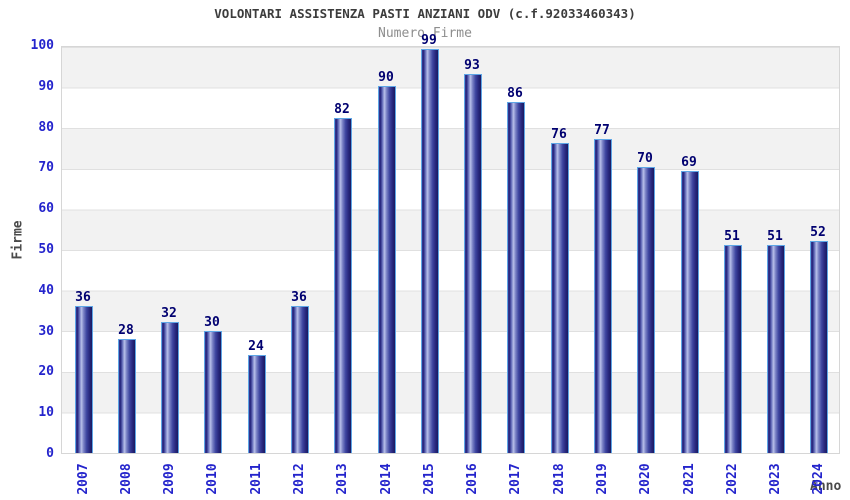 The image size is (850, 500). Describe the element at coordinates (256, 346) in the screenshot. I see `bar-value-label: 24` at that location.